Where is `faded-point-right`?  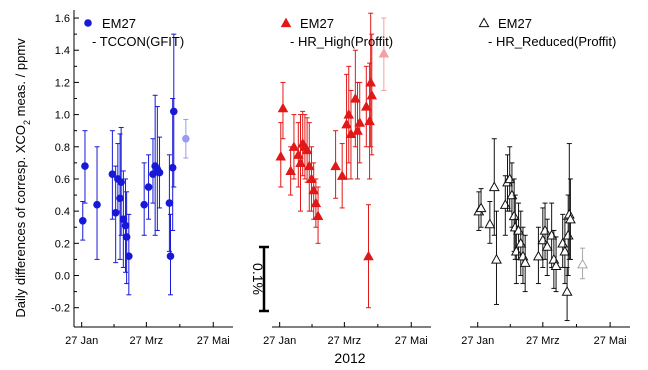 faded-point-right is located at coordinates (583, 263).